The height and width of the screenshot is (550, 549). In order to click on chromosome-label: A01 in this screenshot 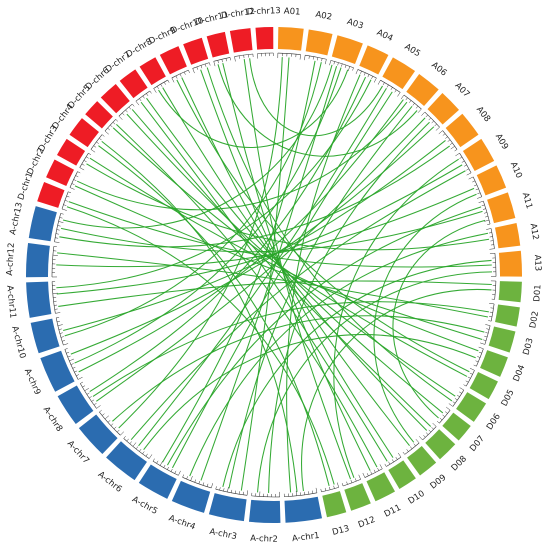, I will do `click(291, 12)`.